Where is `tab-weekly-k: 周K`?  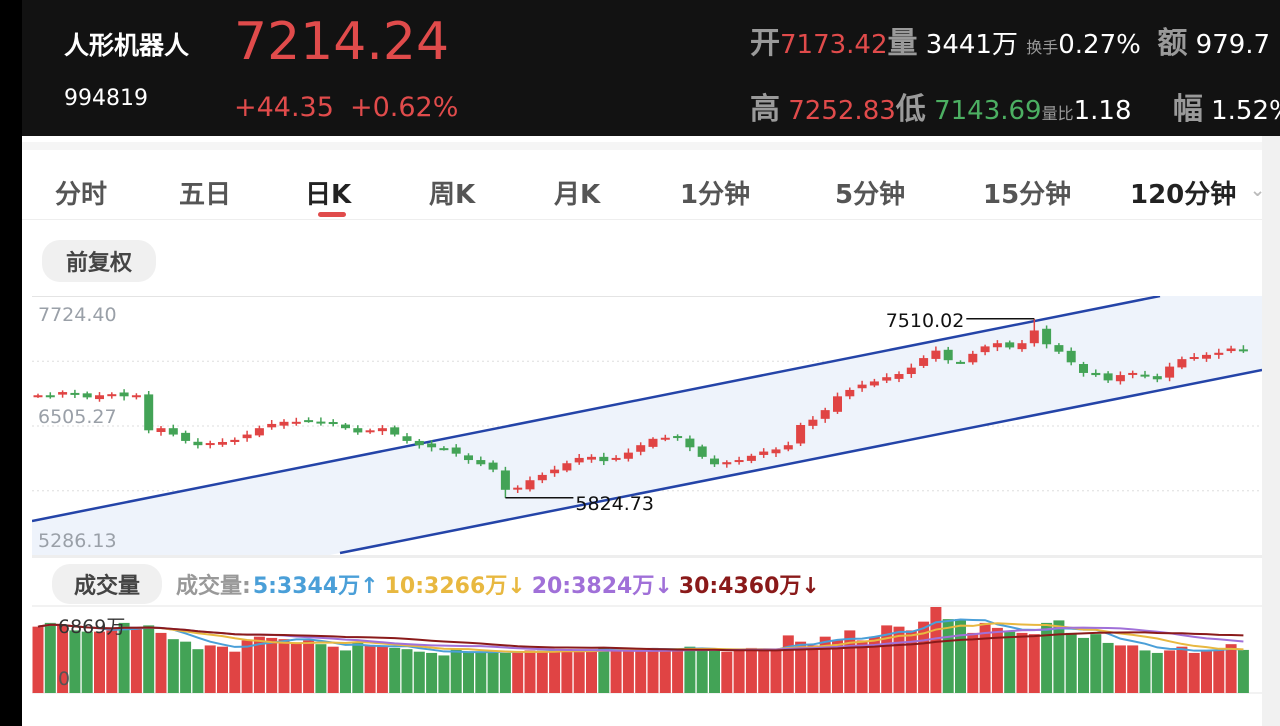
tab-weekly-k: 周K is located at coordinates (452, 195).